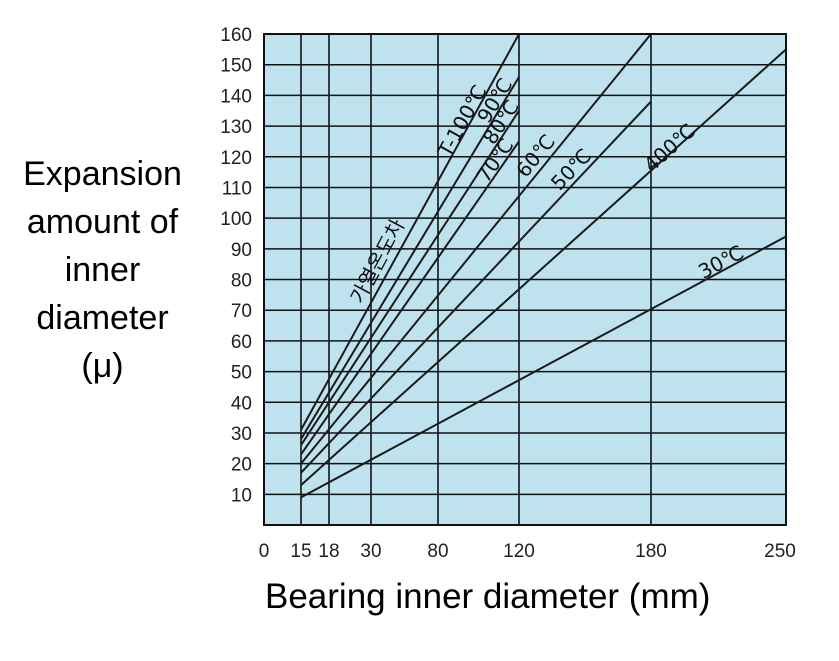 The image size is (839, 661). Describe the element at coordinates (102, 366) in the screenshot. I see `y-axis-title-line-5: (μ)` at that location.